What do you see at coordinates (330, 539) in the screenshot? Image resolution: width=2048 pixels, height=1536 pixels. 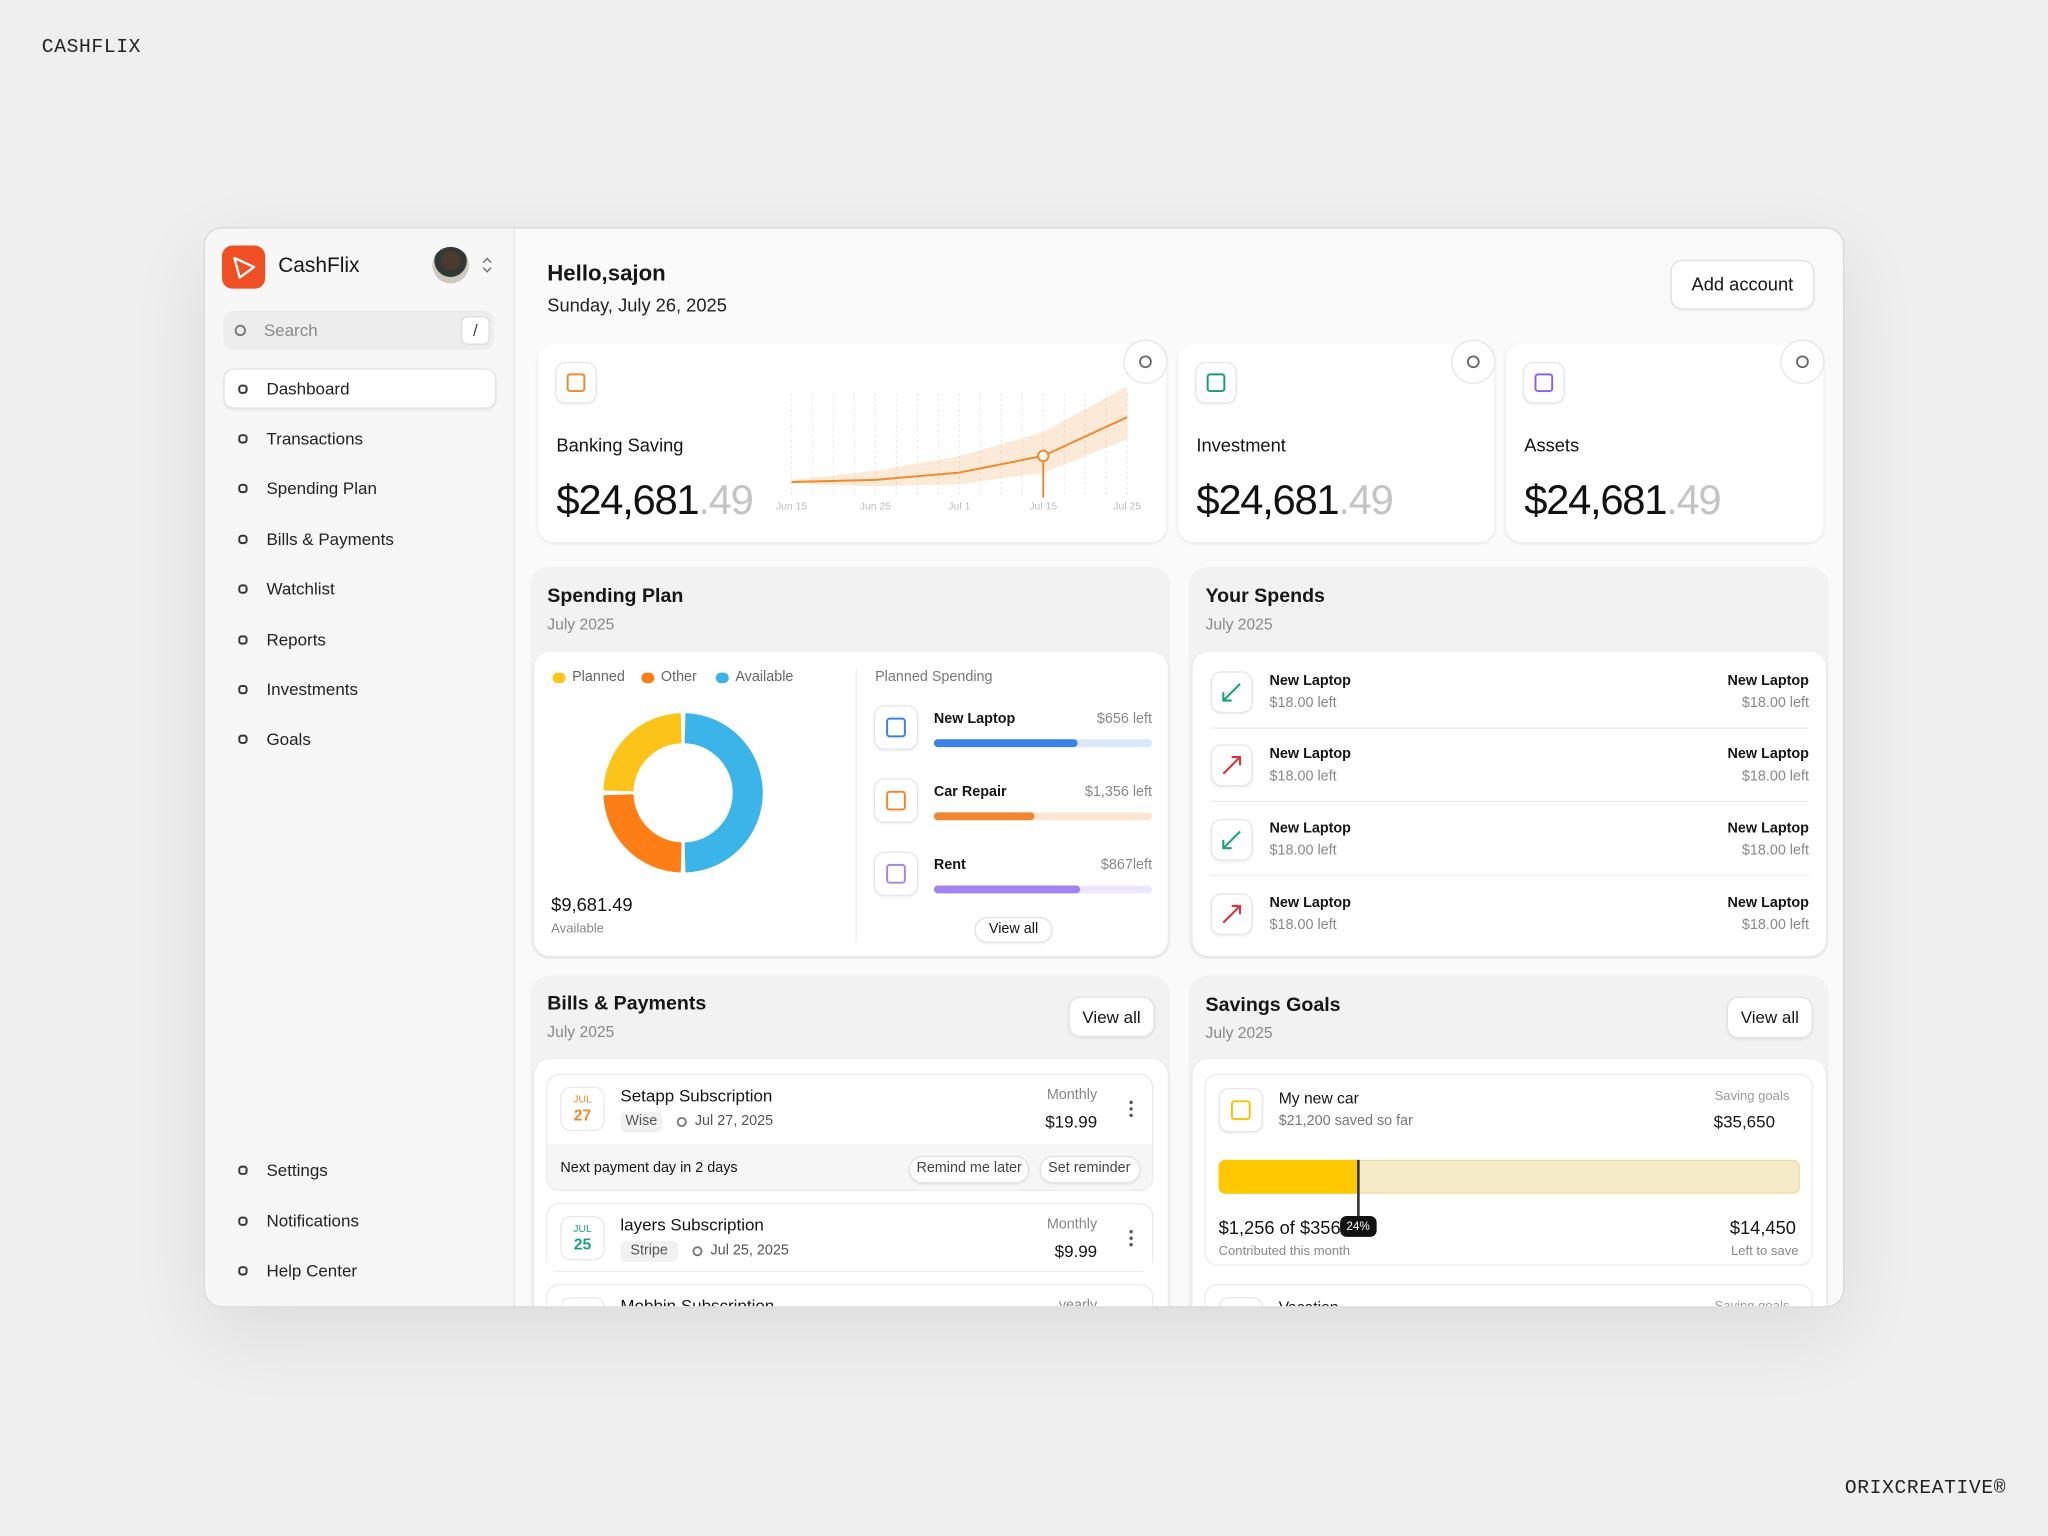 I see `nav-item: Bills & Payments` at bounding box center [330, 539].